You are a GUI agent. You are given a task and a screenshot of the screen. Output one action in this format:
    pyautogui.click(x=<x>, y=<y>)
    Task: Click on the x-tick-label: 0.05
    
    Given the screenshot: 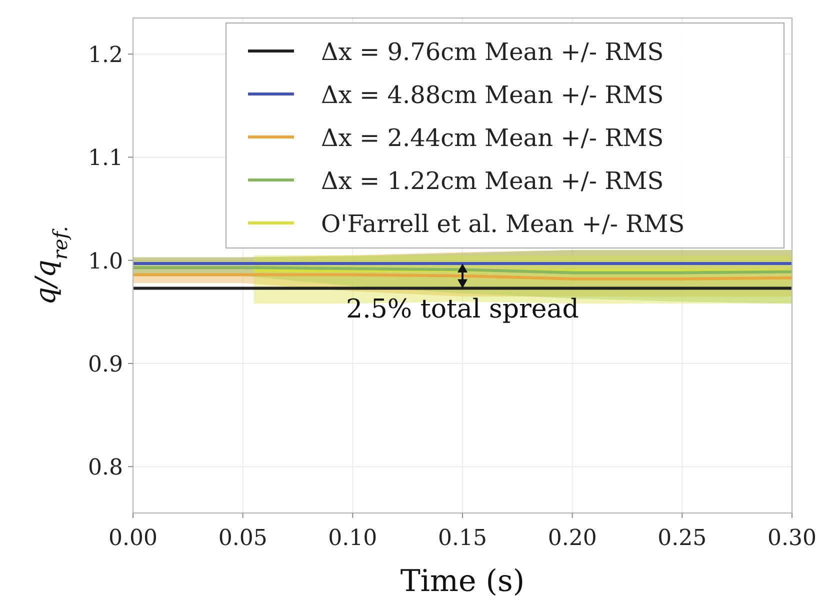 What is the action you would take?
    pyautogui.click(x=243, y=538)
    